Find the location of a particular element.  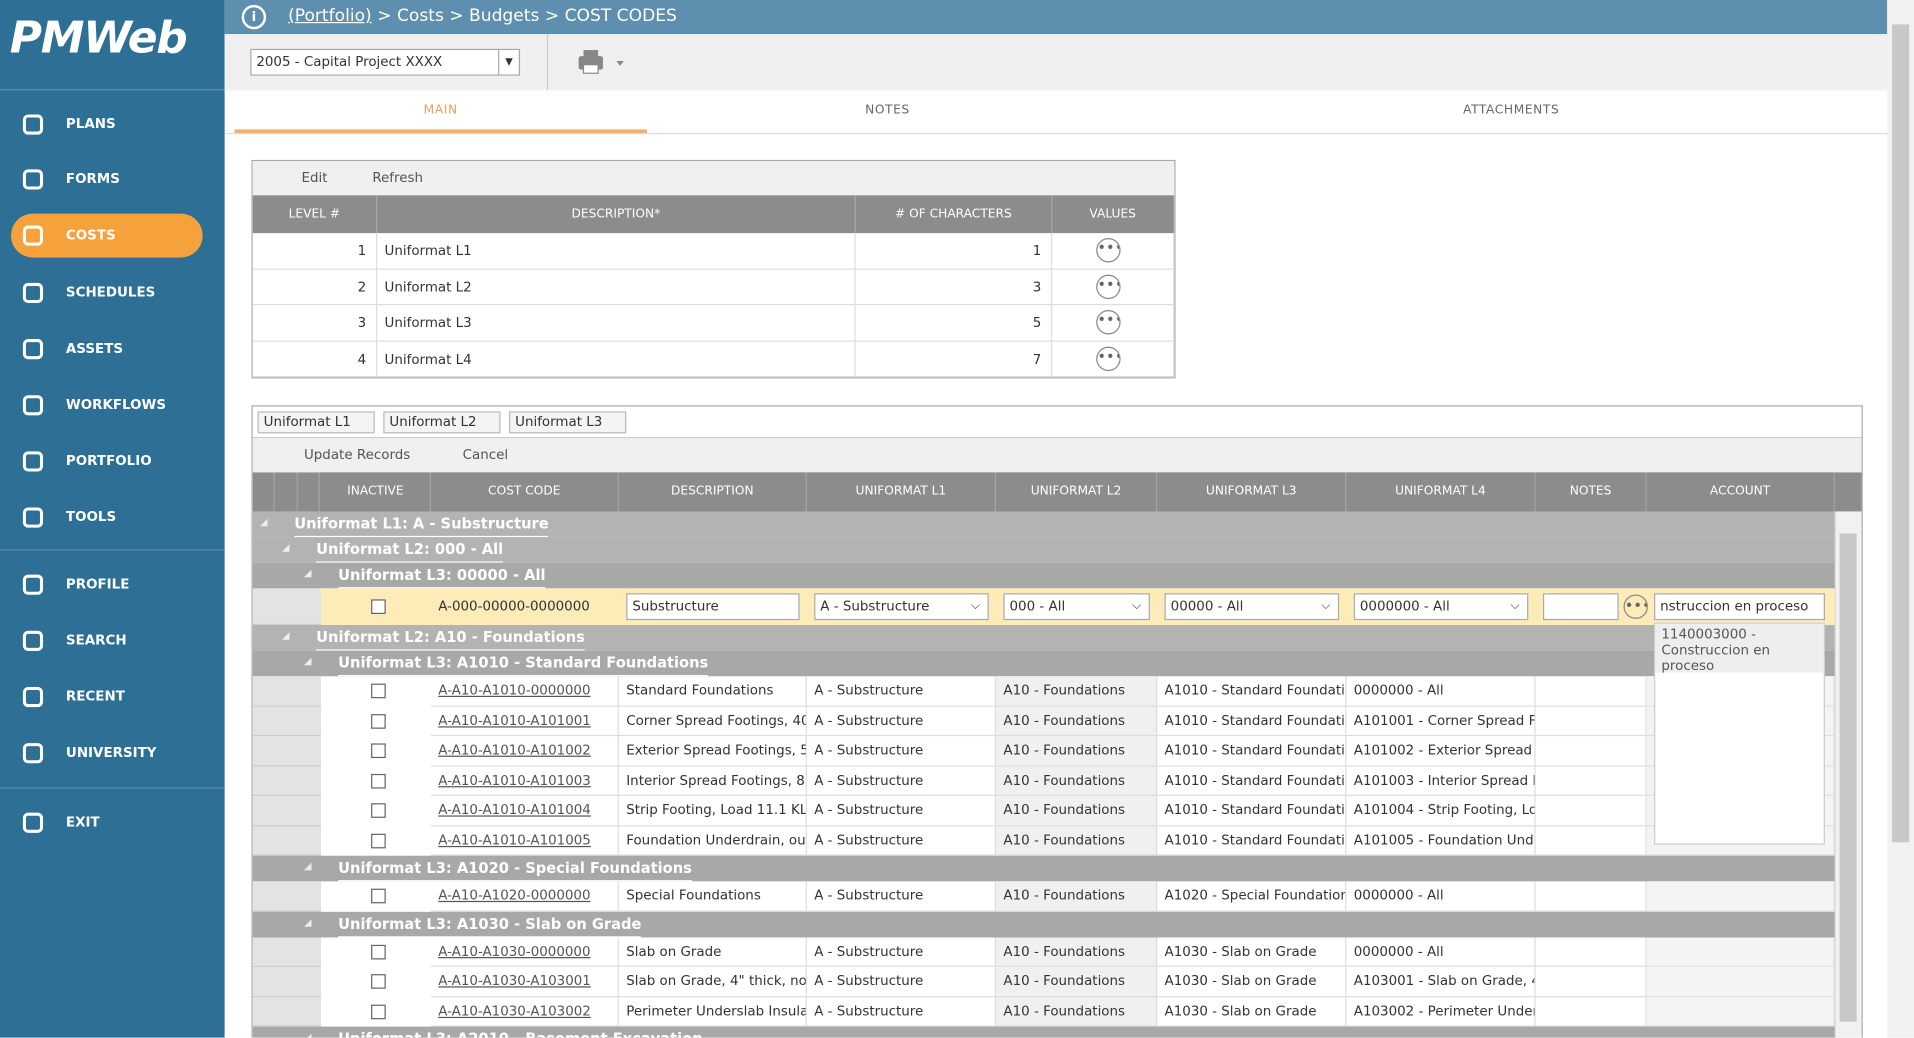

cost-code-link: A-A10-A1010-A101003 is located at coordinates (524, 780).